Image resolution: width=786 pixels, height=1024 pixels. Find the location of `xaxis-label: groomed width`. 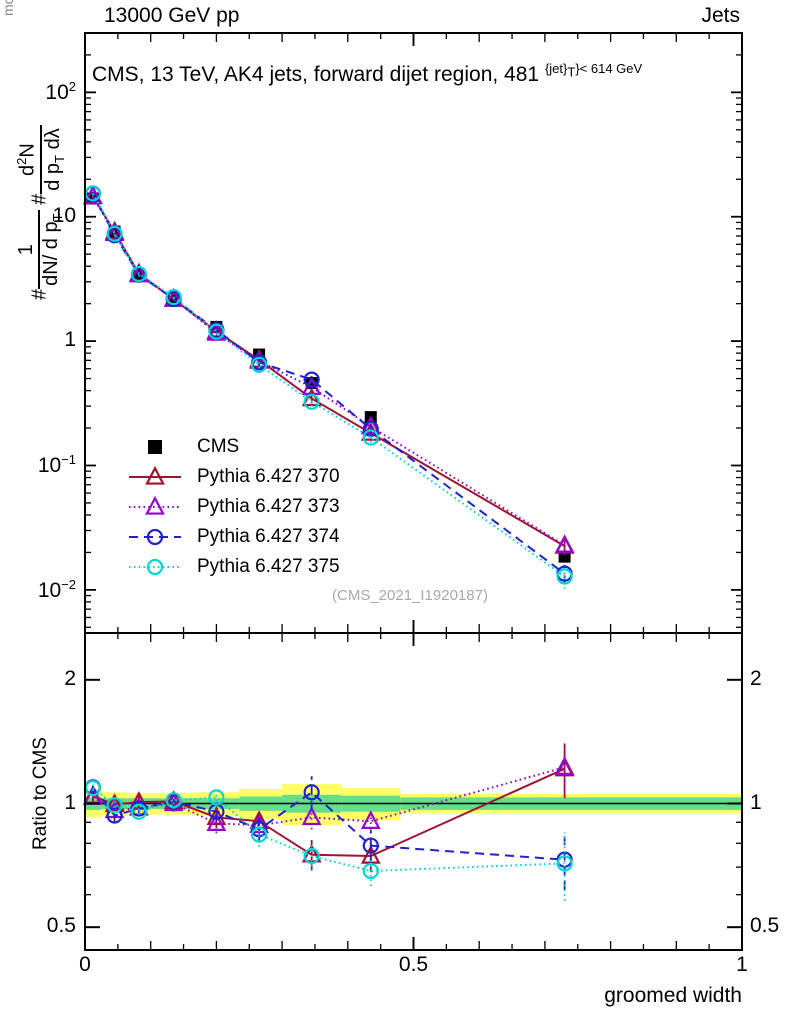

xaxis-label: groomed width is located at coordinates (673, 995).